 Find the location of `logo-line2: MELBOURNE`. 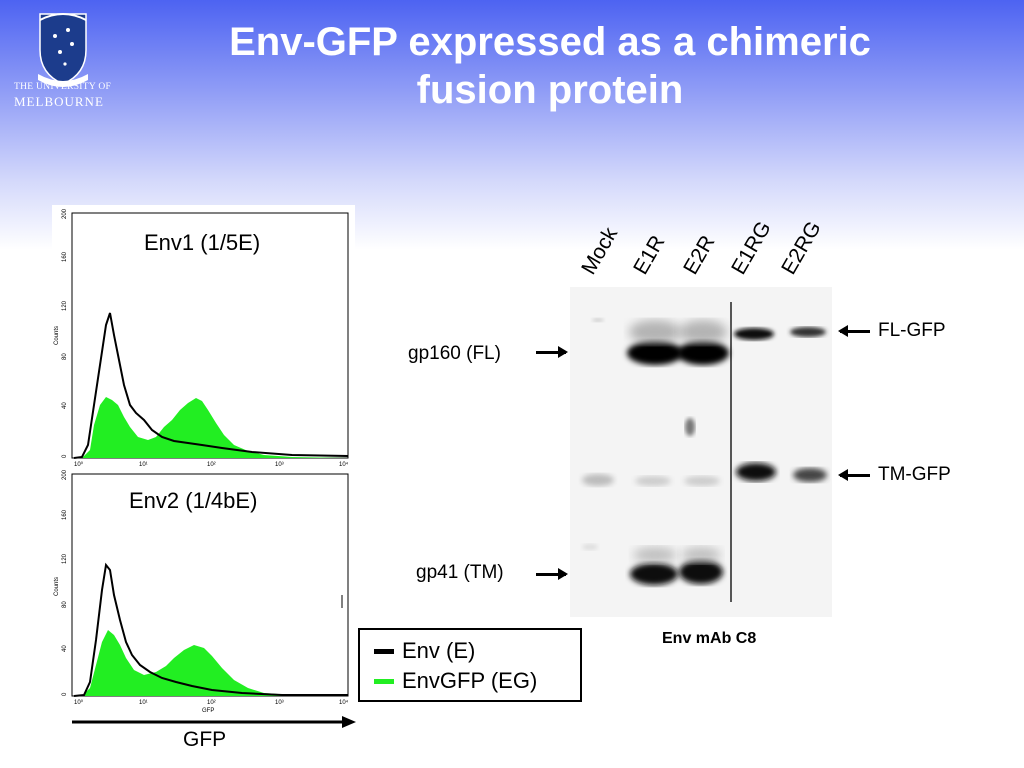

logo-line2: MELBOURNE is located at coordinates (59, 101).